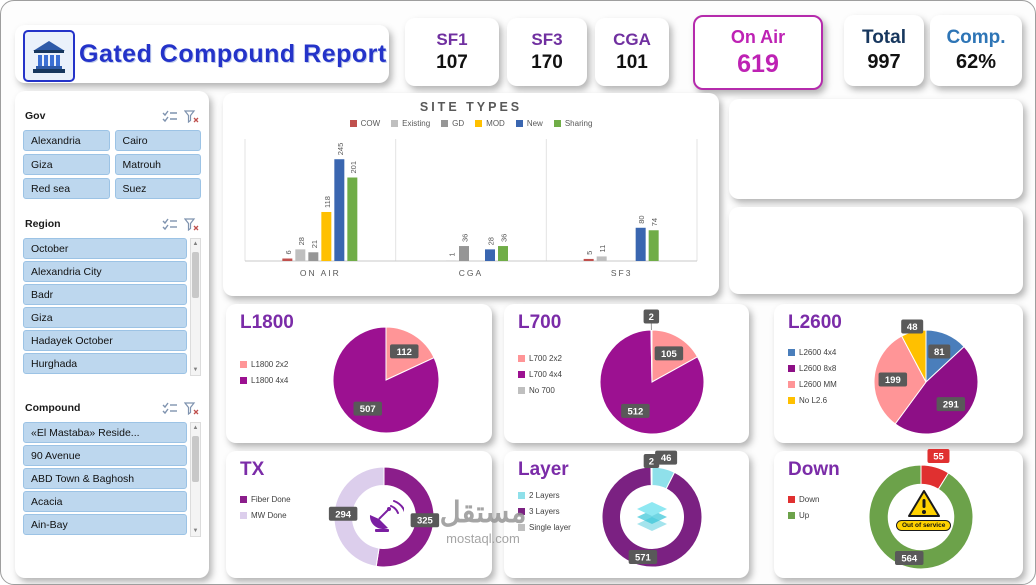 This screenshot has width=1036, height=585. What do you see at coordinates (105, 340) in the screenshot?
I see `slicer-item: Hadayek October` at bounding box center [105, 340].